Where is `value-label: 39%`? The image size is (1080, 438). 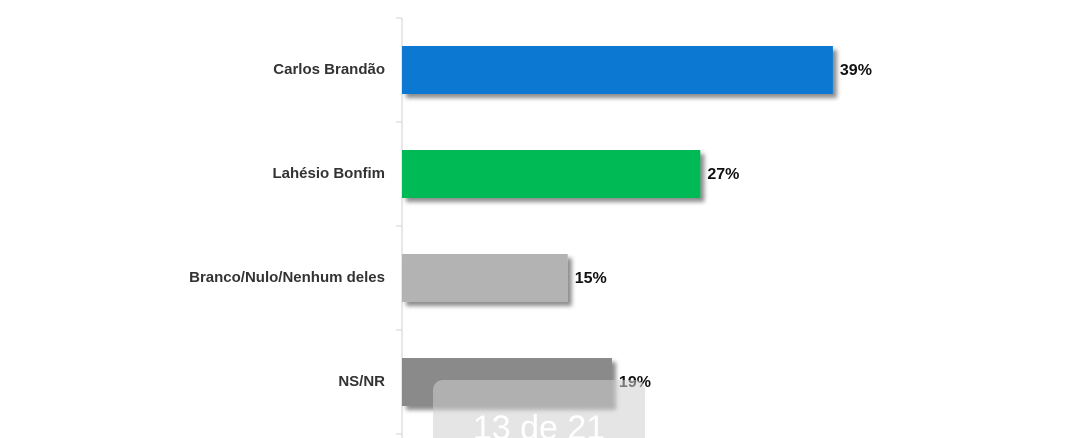 value-label: 39% is located at coordinates (856, 70).